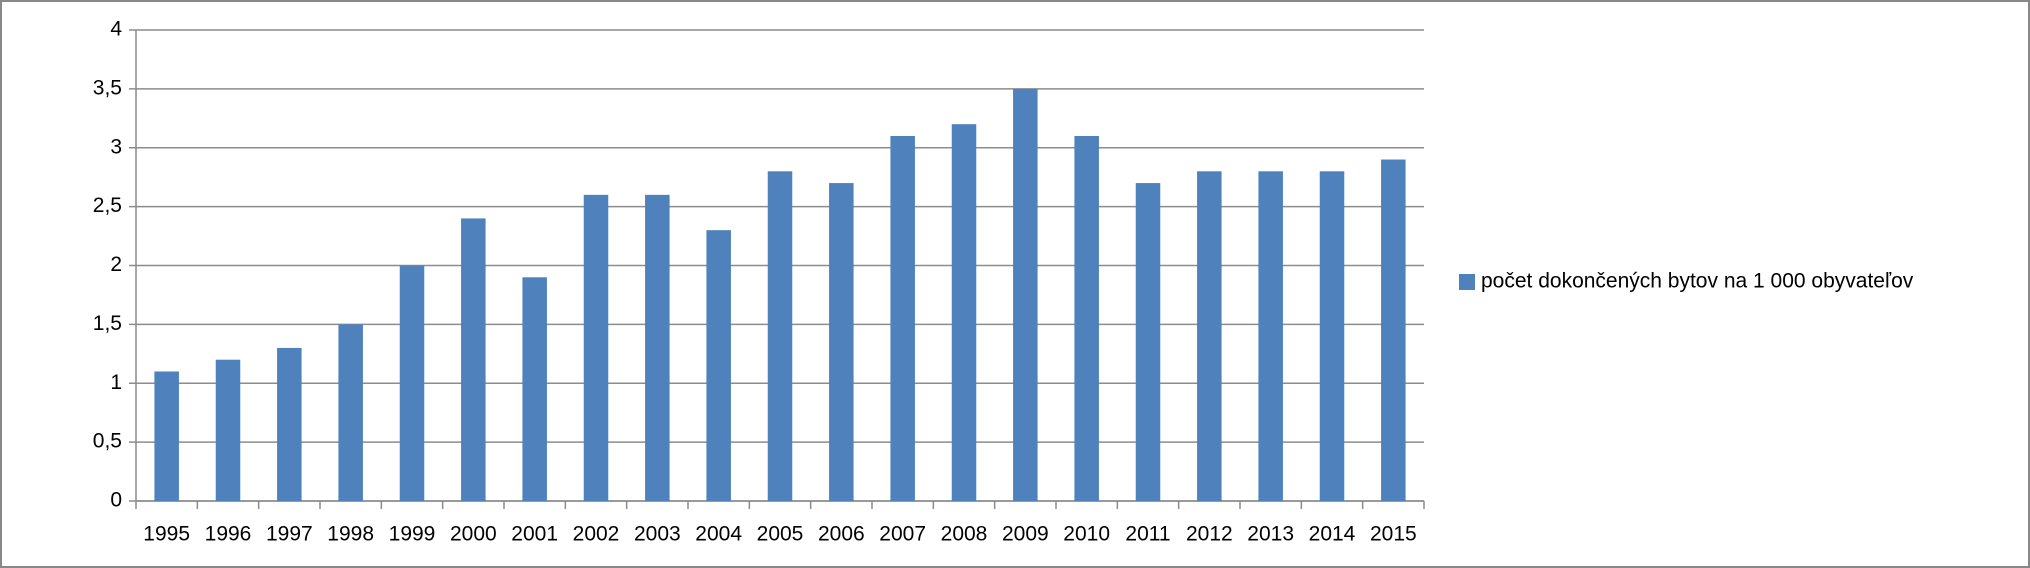  I want to click on y-tick-label: 1,5, so click(107, 323).